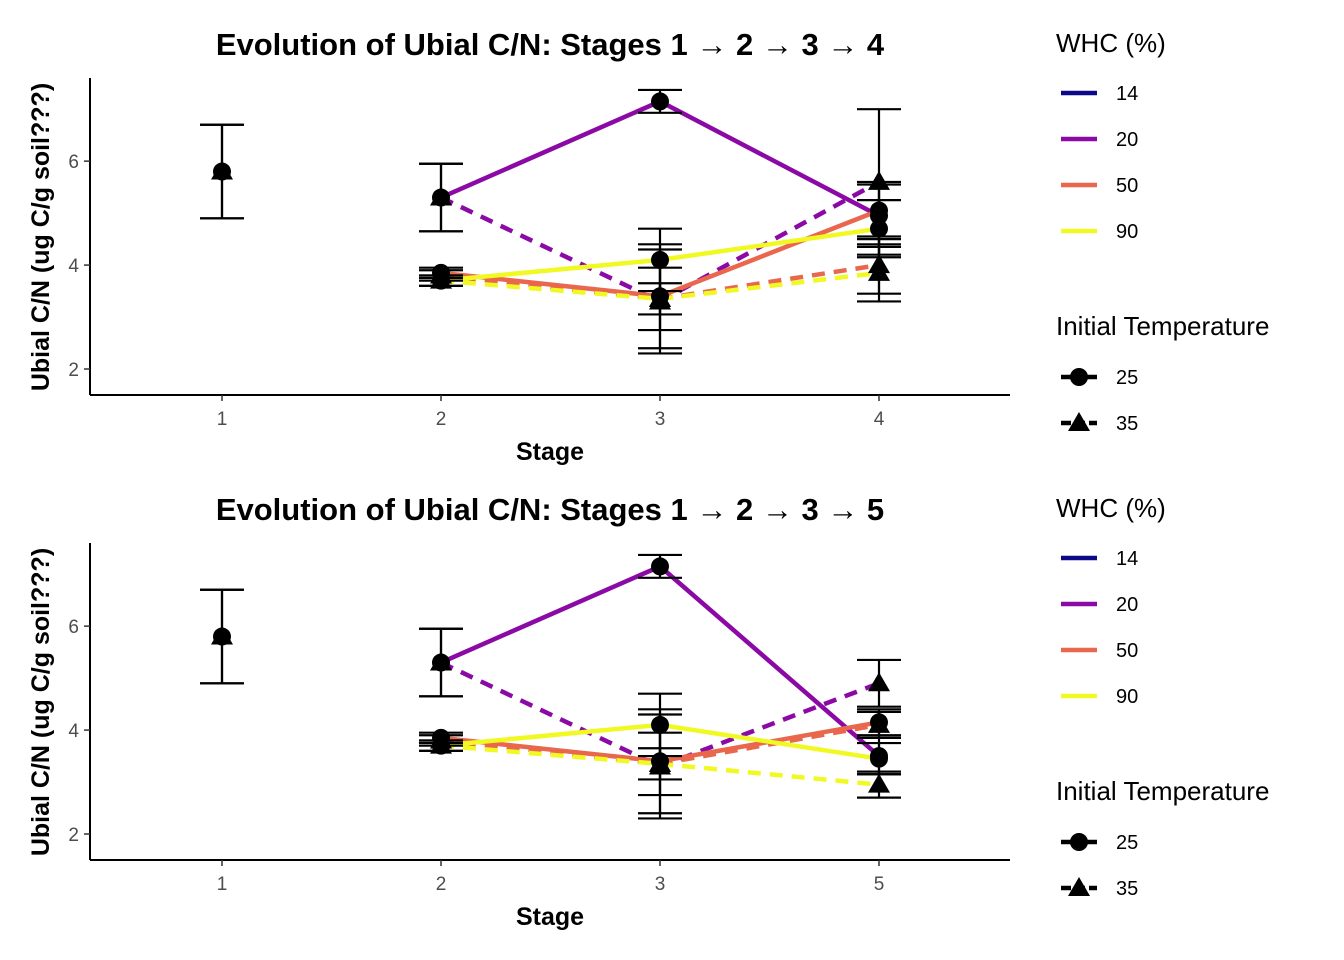 Image resolution: width=1344 pixels, height=960 pixels. I want to click on x-tick-label: 4, so click(879, 419).